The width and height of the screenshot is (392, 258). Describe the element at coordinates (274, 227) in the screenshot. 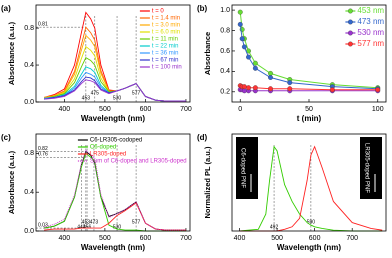

I see `x-marker-label: 492` at that location.